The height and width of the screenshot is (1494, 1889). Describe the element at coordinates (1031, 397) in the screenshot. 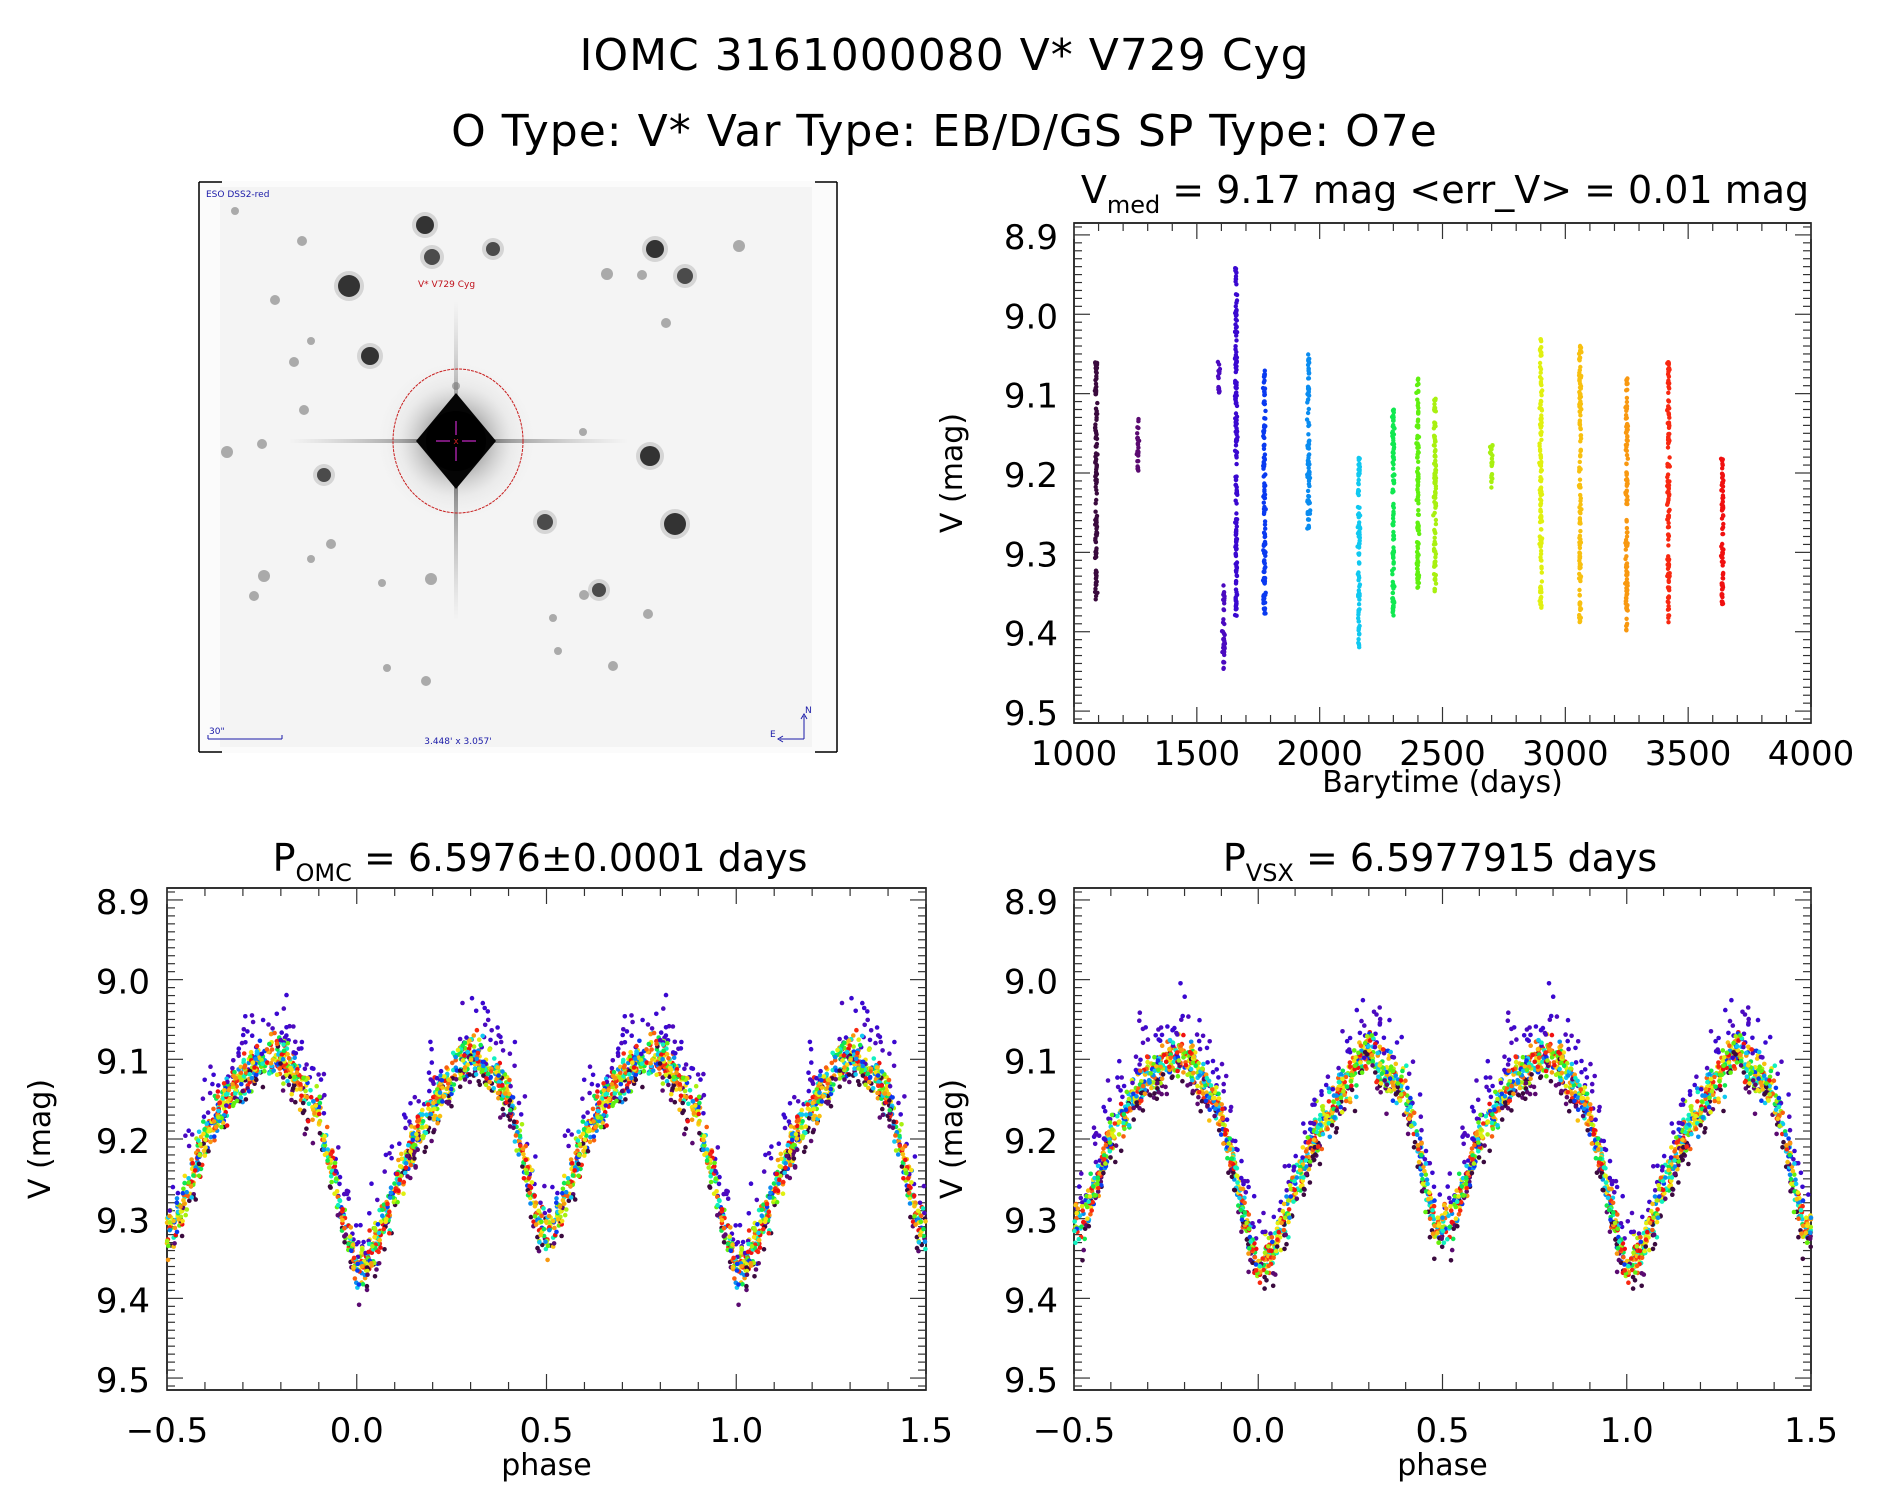

I see `y-tick-label: 9.1` at that location.